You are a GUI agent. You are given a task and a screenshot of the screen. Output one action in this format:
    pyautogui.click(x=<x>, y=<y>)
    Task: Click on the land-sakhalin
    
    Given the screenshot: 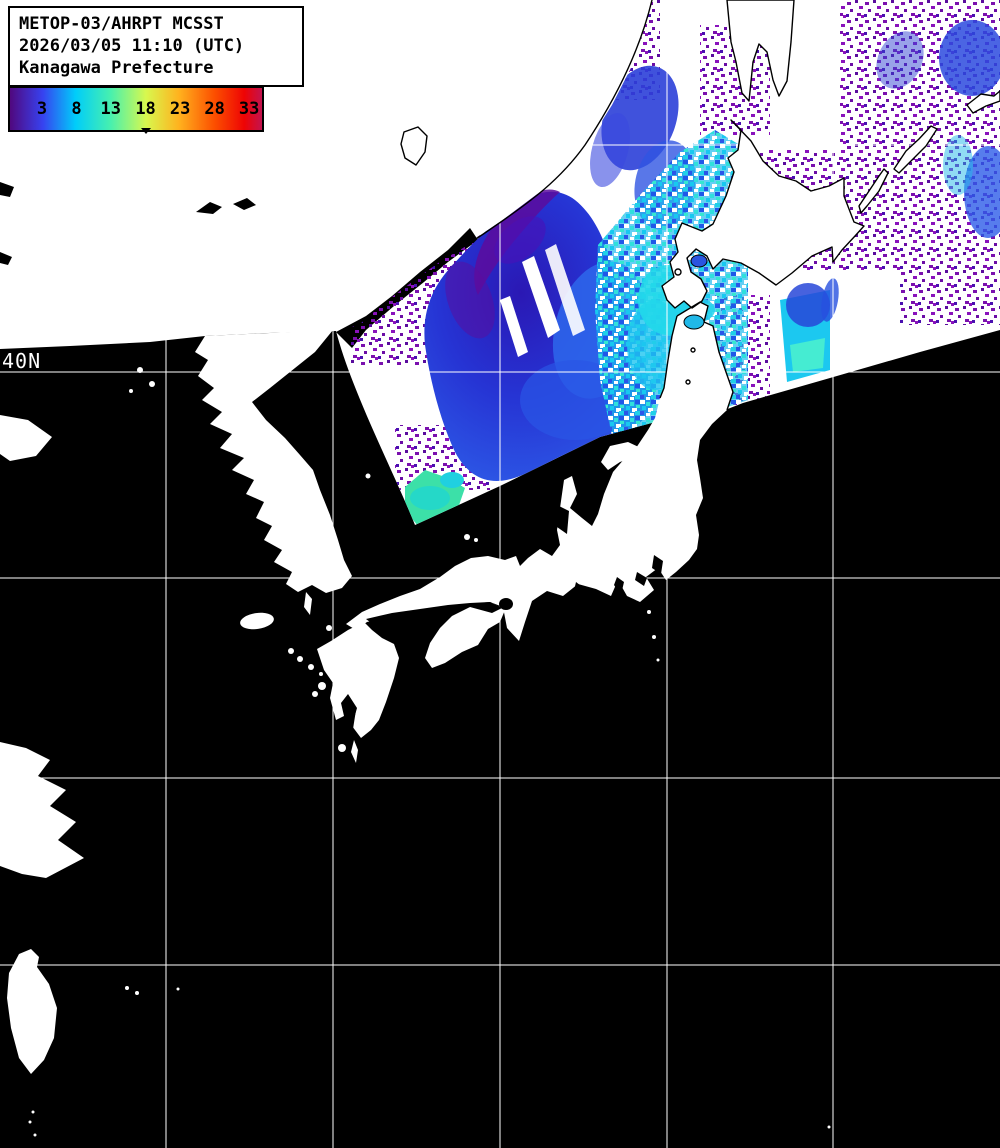 What is the action you would take?
    pyautogui.click(x=760, y=51)
    